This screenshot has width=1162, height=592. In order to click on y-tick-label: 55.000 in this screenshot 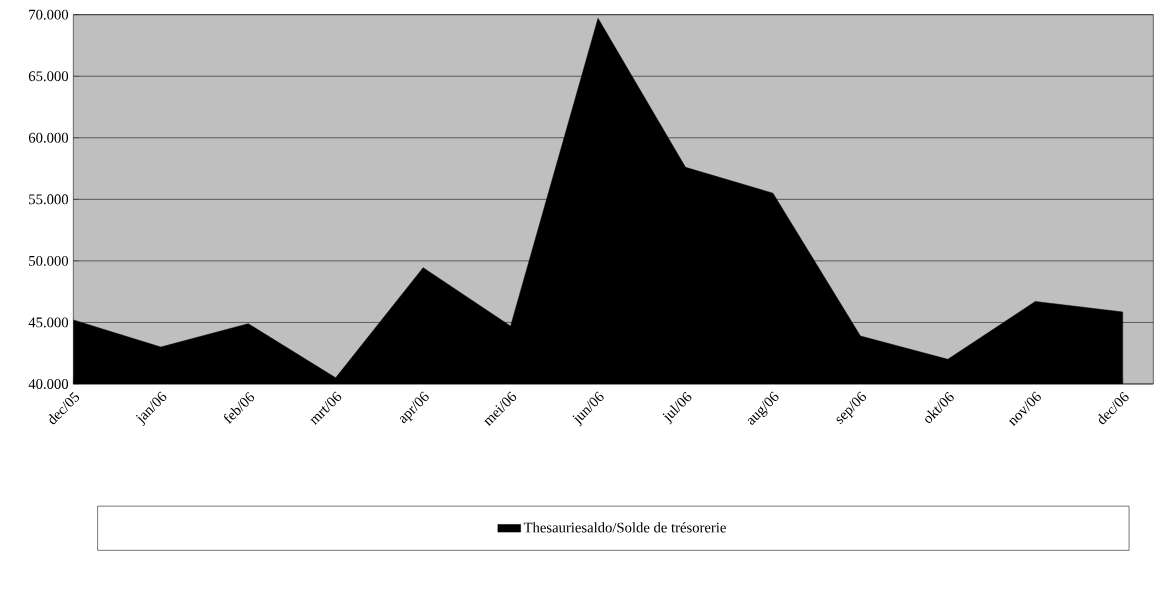, I will do `click(49, 199)`.